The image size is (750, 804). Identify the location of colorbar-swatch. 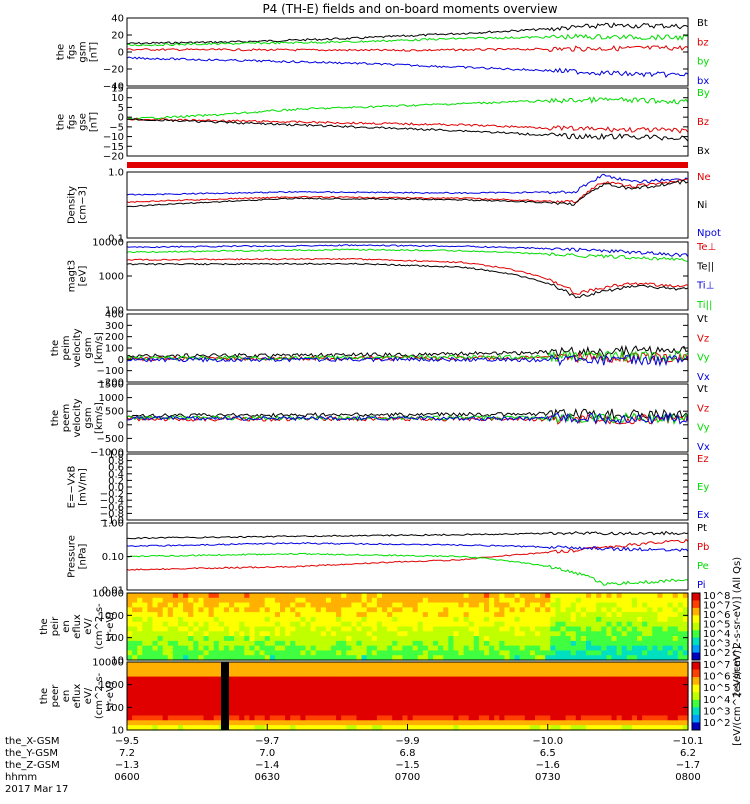
(696, 673).